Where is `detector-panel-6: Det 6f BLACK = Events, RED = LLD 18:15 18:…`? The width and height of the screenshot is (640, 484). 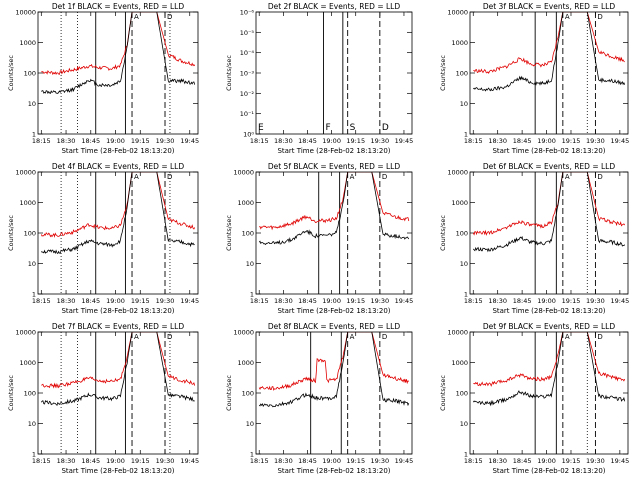 detector-panel-6: Det 6f BLACK = Events, RED = LLD 18:15 18:… is located at coordinates (534, 238).